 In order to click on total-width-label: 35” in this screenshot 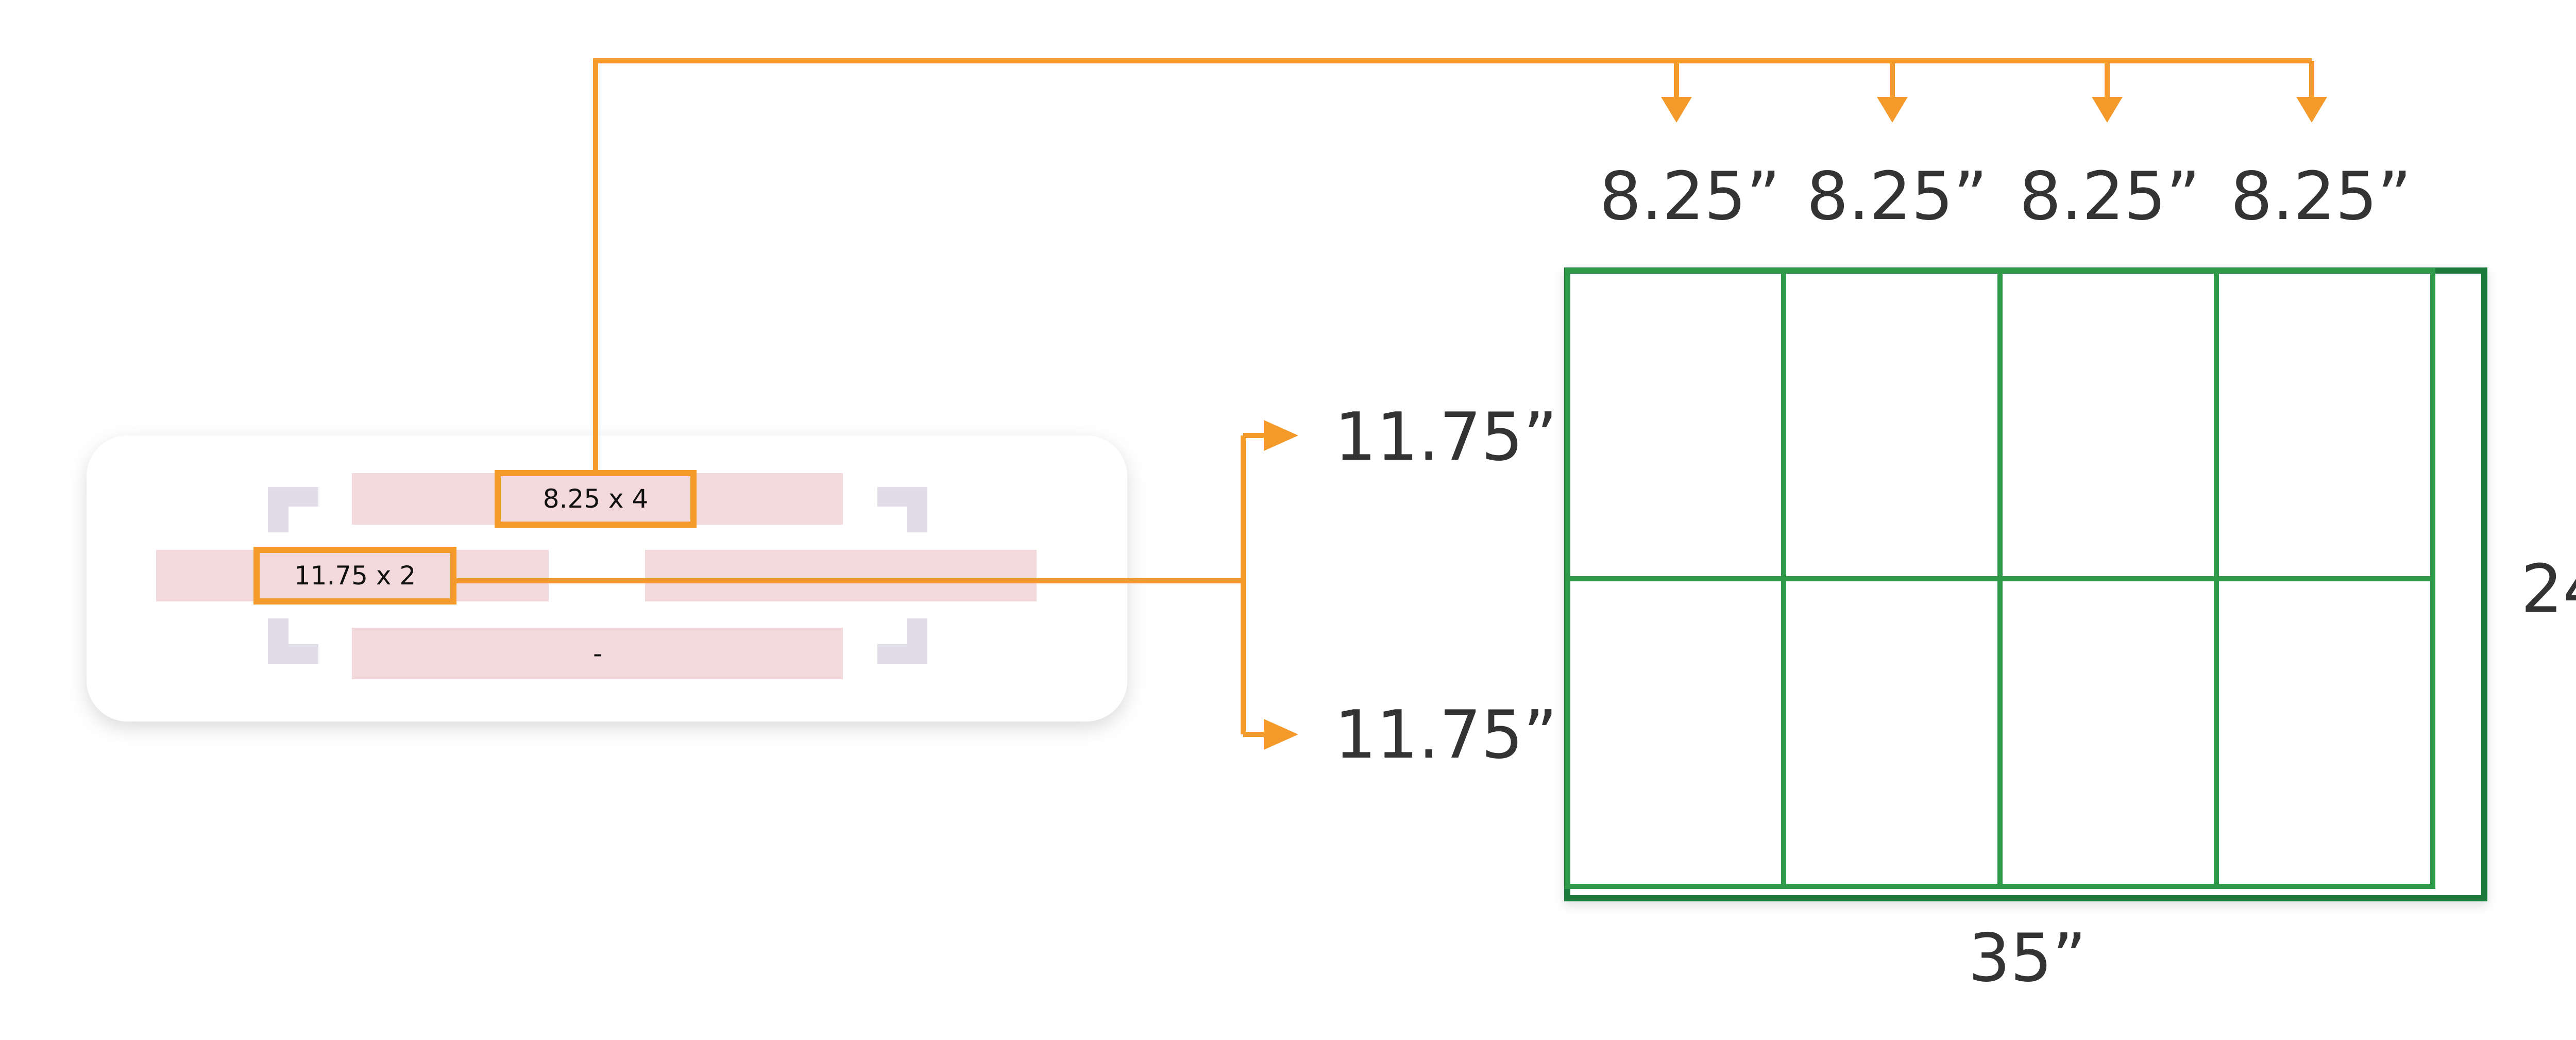, I will do `click(2027, 959)`.